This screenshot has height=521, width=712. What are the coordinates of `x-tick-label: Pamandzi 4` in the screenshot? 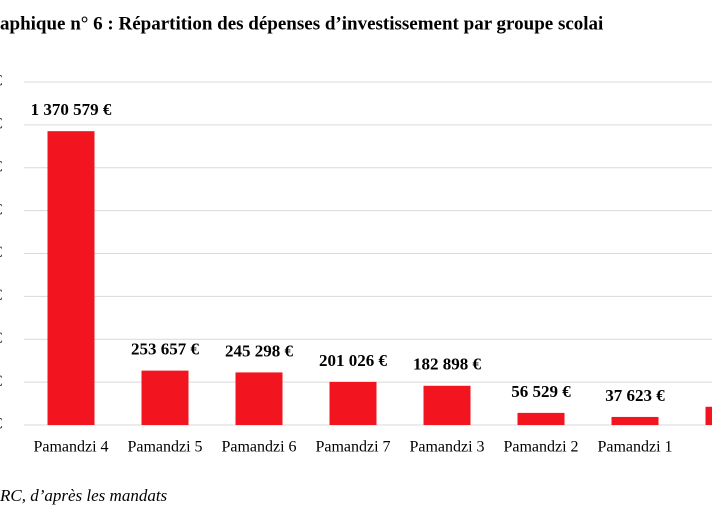 It's located at (70, 447).